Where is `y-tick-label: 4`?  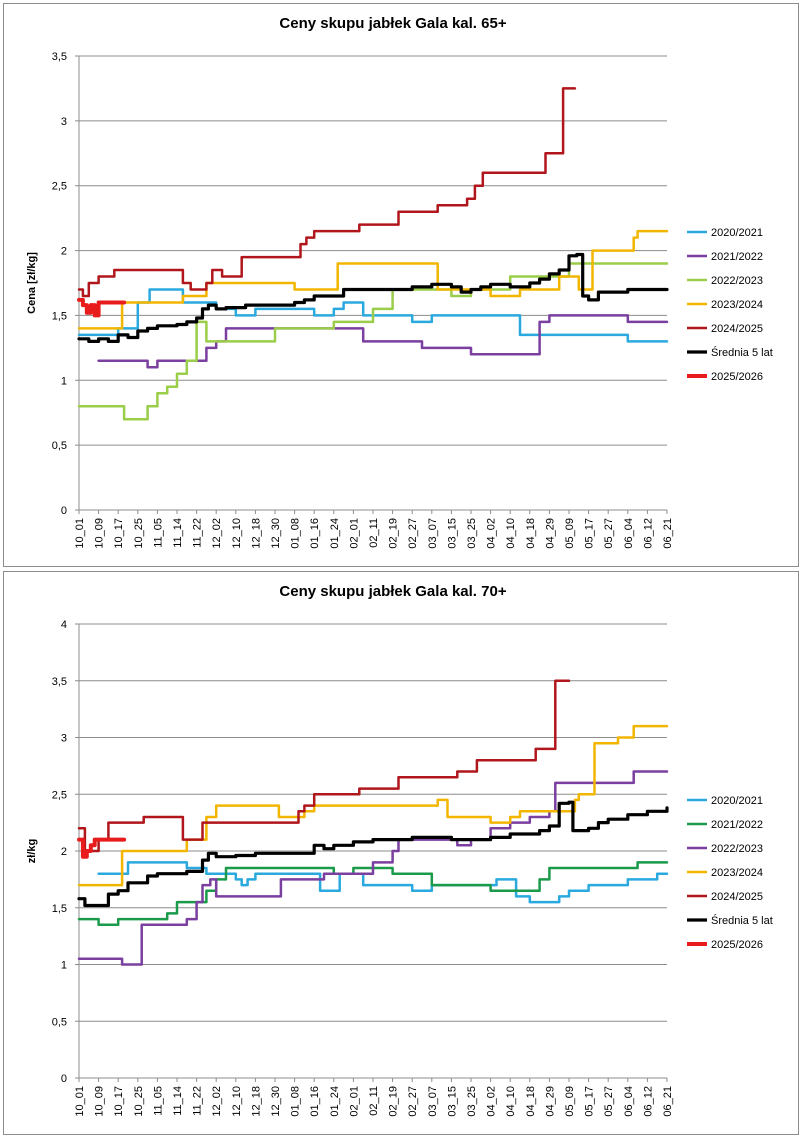
y-tick-label: 4 is located at coordinates (64, 625).